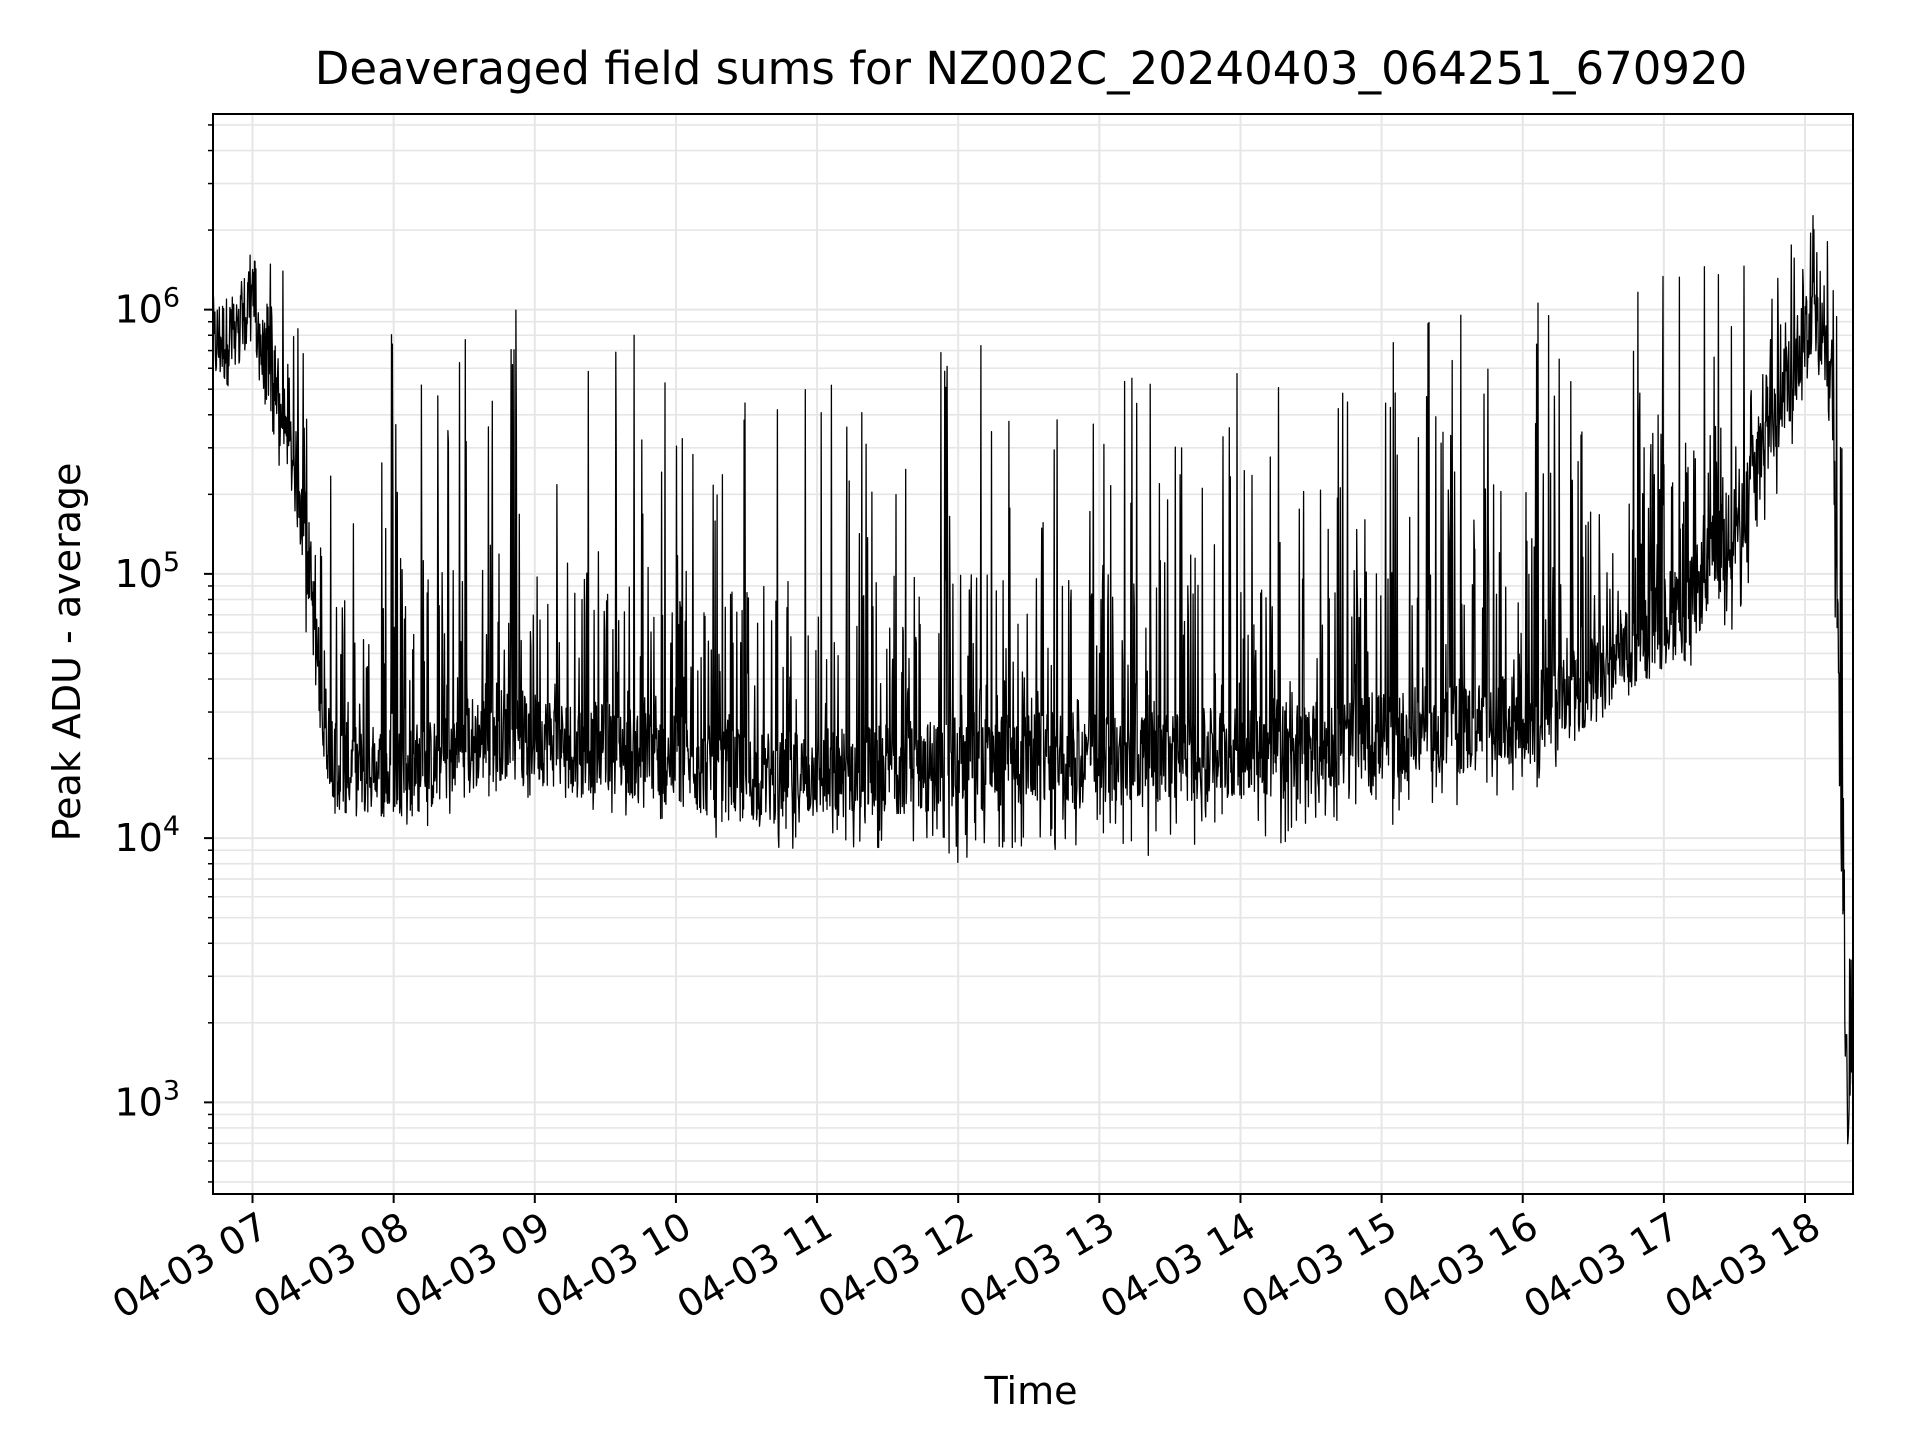  What do you see at coordinates (1031, 1391) in the screenshot?
I see `x-axis-label: Time` at bounding box center [1031, 1391].